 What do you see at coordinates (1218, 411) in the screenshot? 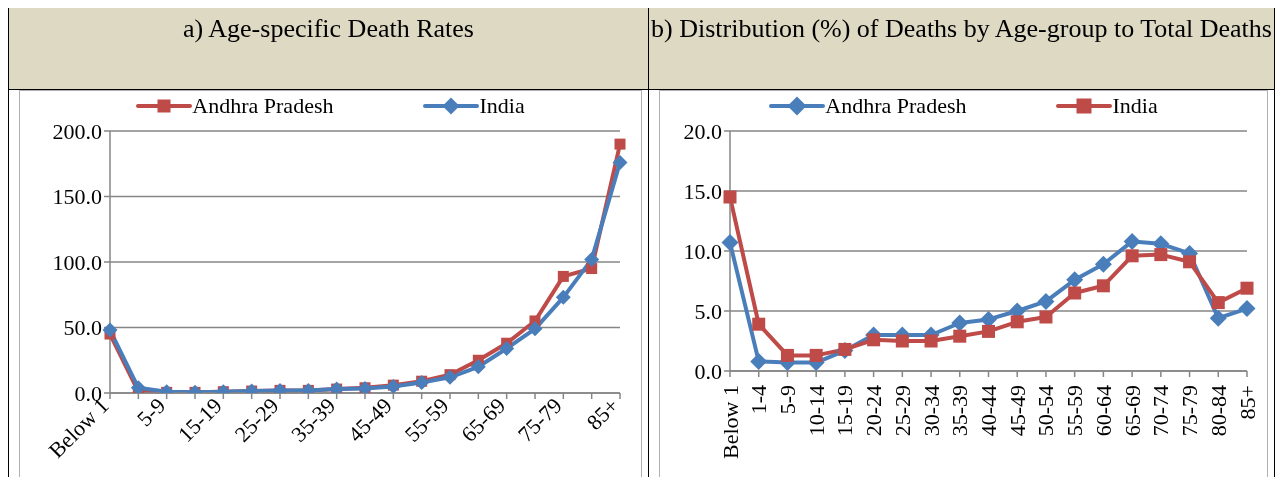
I see `x-tick-label: 80-84` at bounding box center [1218, 411].